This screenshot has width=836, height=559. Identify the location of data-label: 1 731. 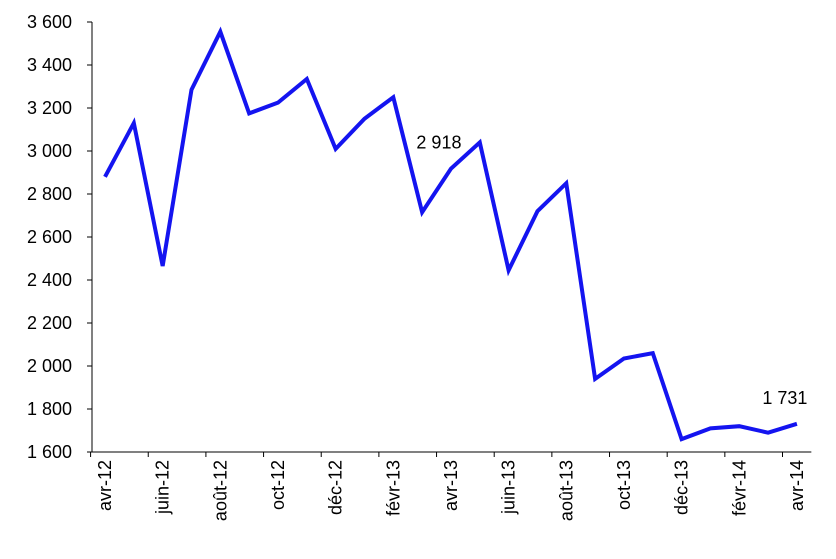
(784, 398).